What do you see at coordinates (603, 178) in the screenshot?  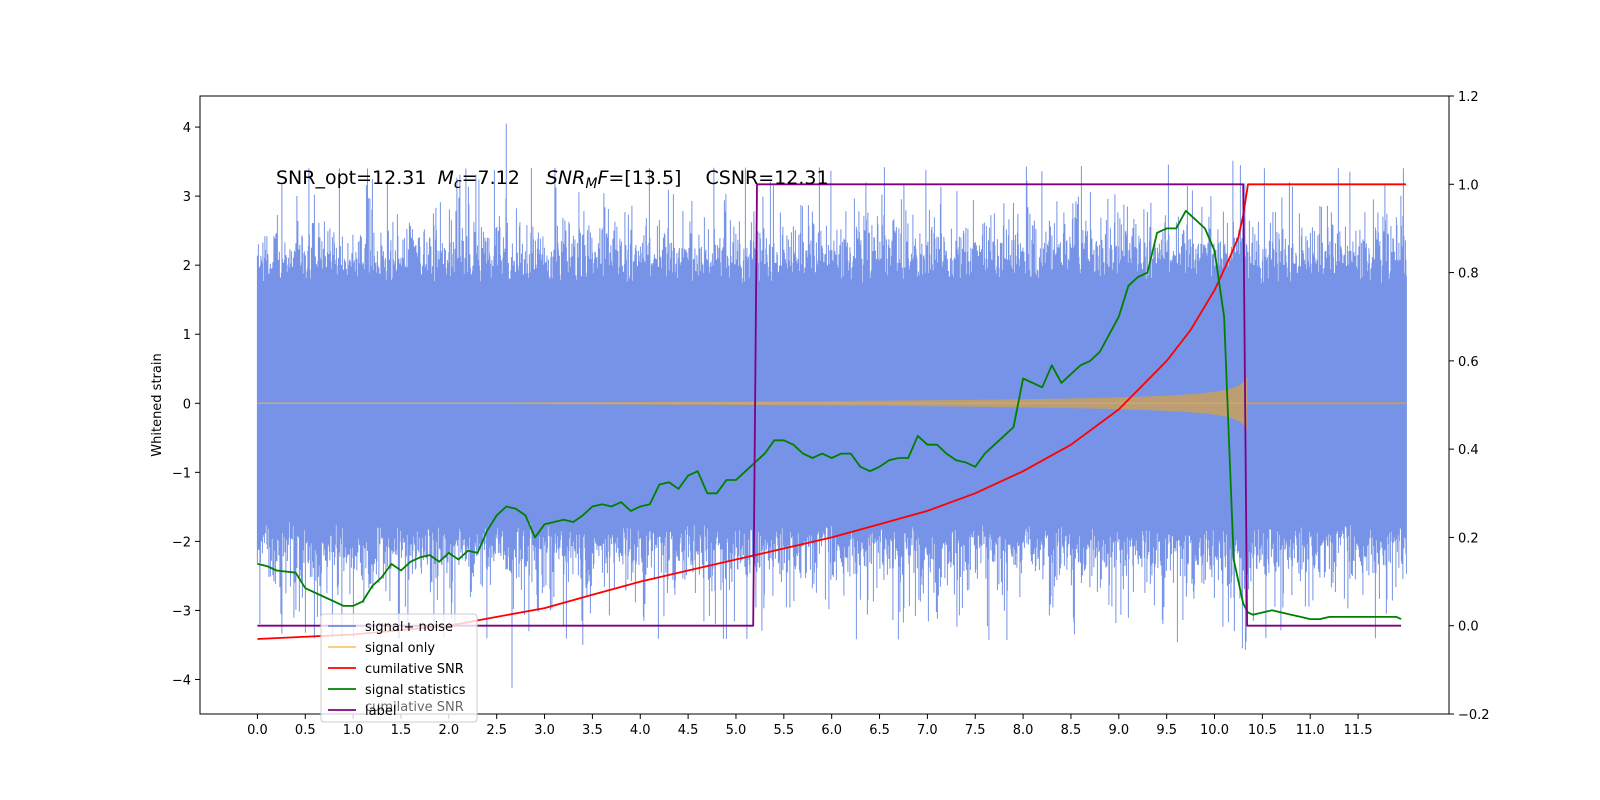 I see `annotation-snr-f: F` at bounding box center [603, 178].